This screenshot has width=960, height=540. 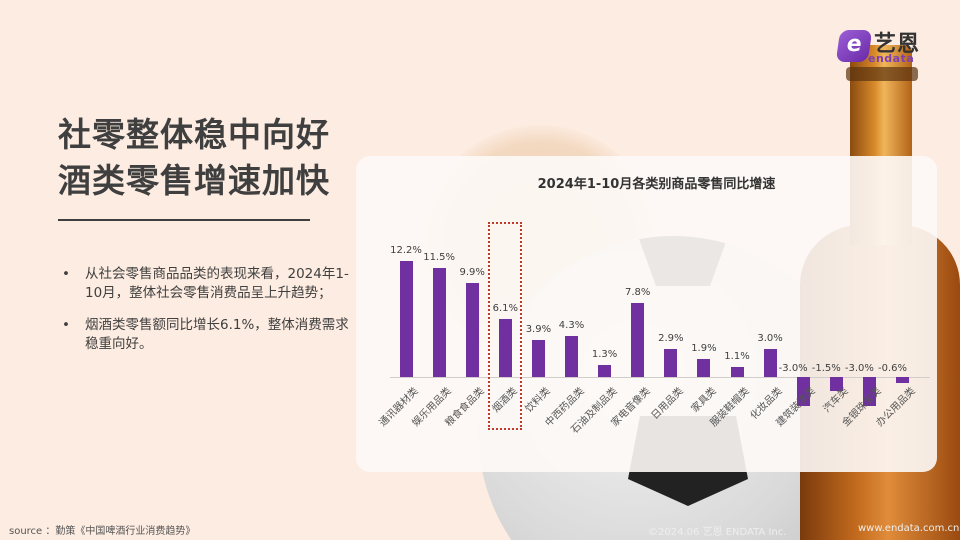 I want to click on bar-value-label: 3.9%, so click(x=538, y=329).